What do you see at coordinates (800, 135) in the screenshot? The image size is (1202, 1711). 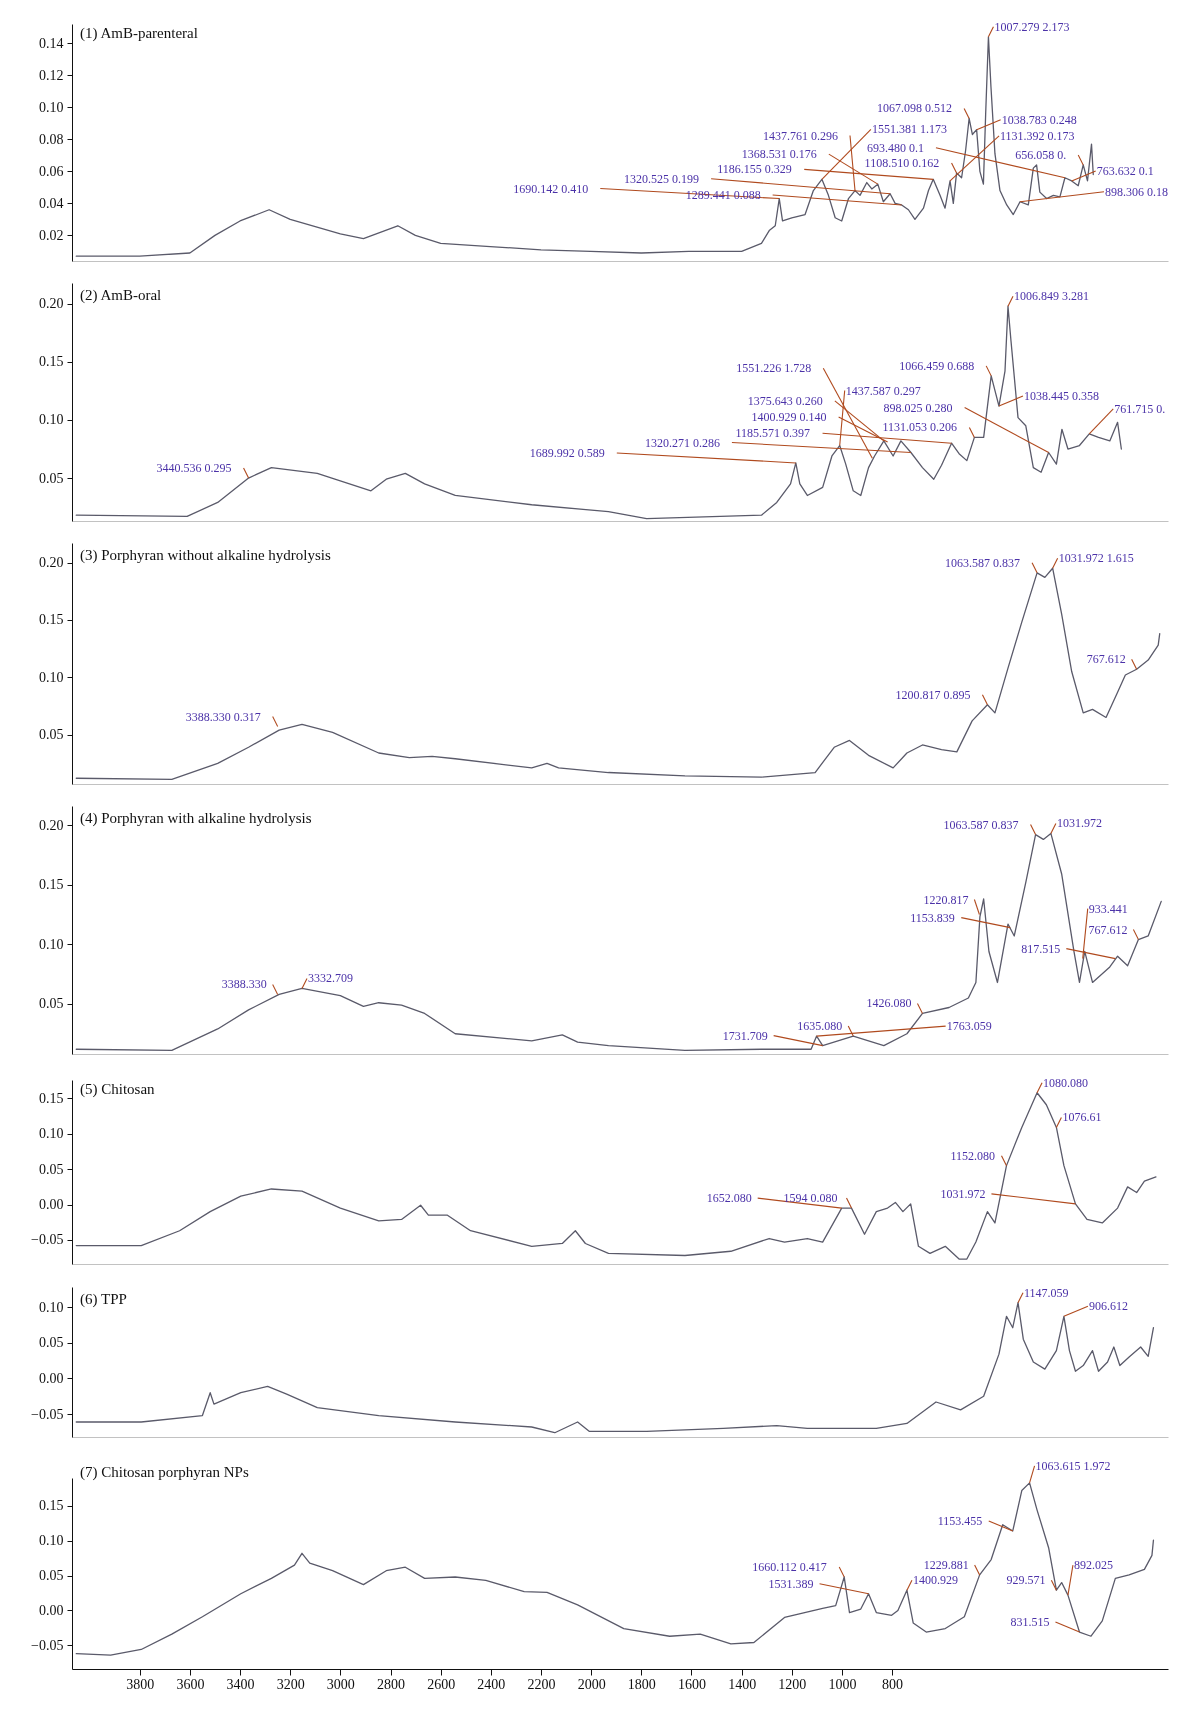 I see `annotation: 1437.761 0.296` at bounding box center [800, 135].